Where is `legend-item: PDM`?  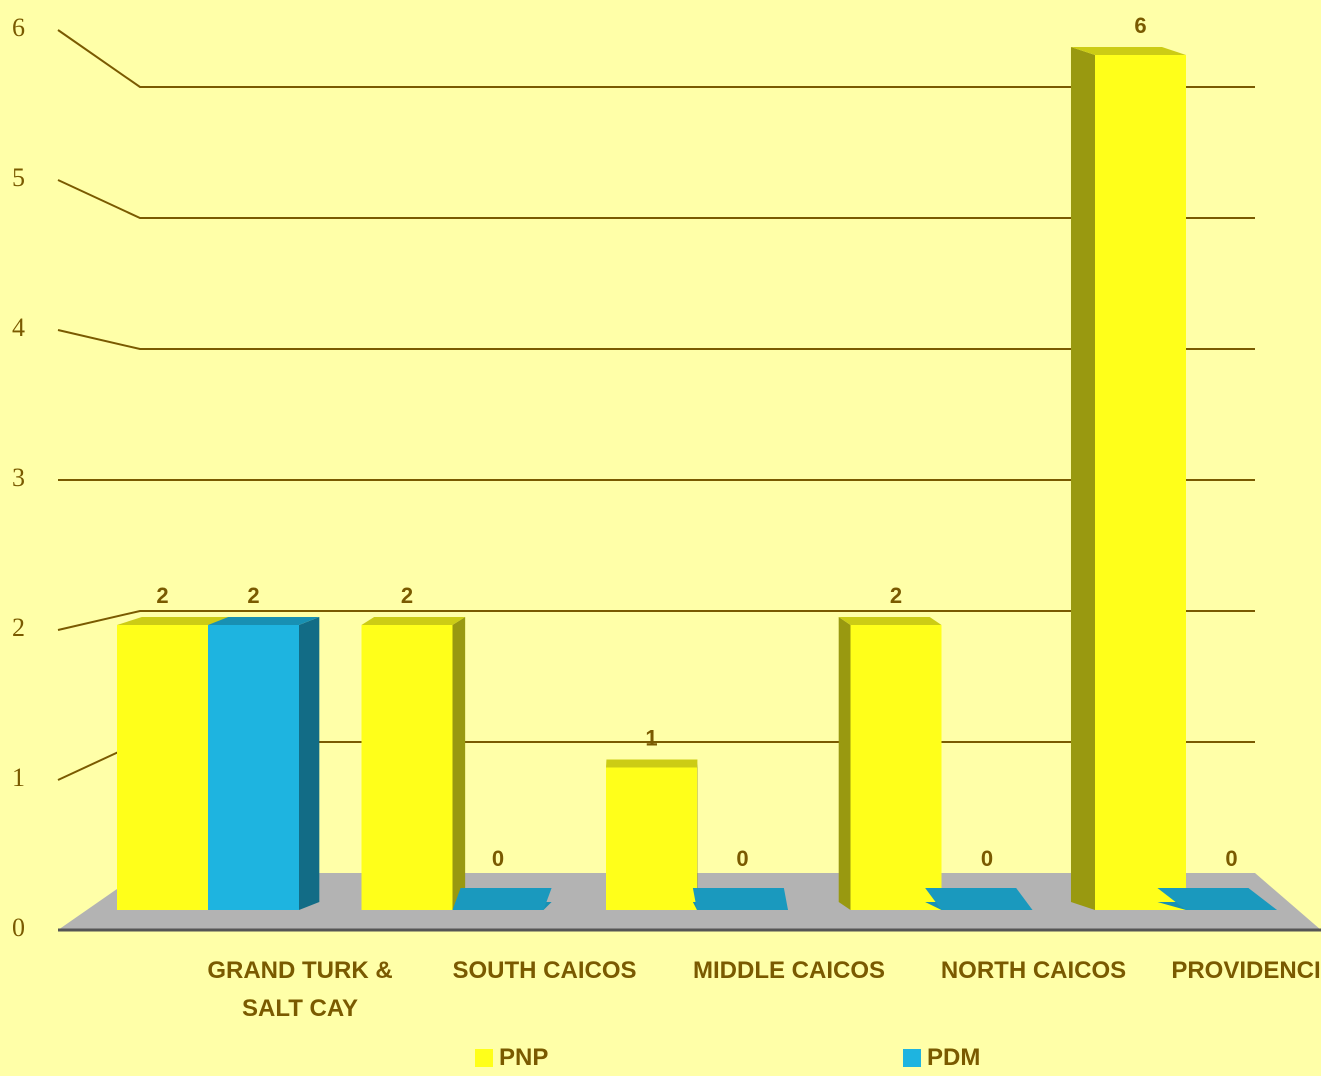 legend-item: PDM is located at coordinates (941, 1058).